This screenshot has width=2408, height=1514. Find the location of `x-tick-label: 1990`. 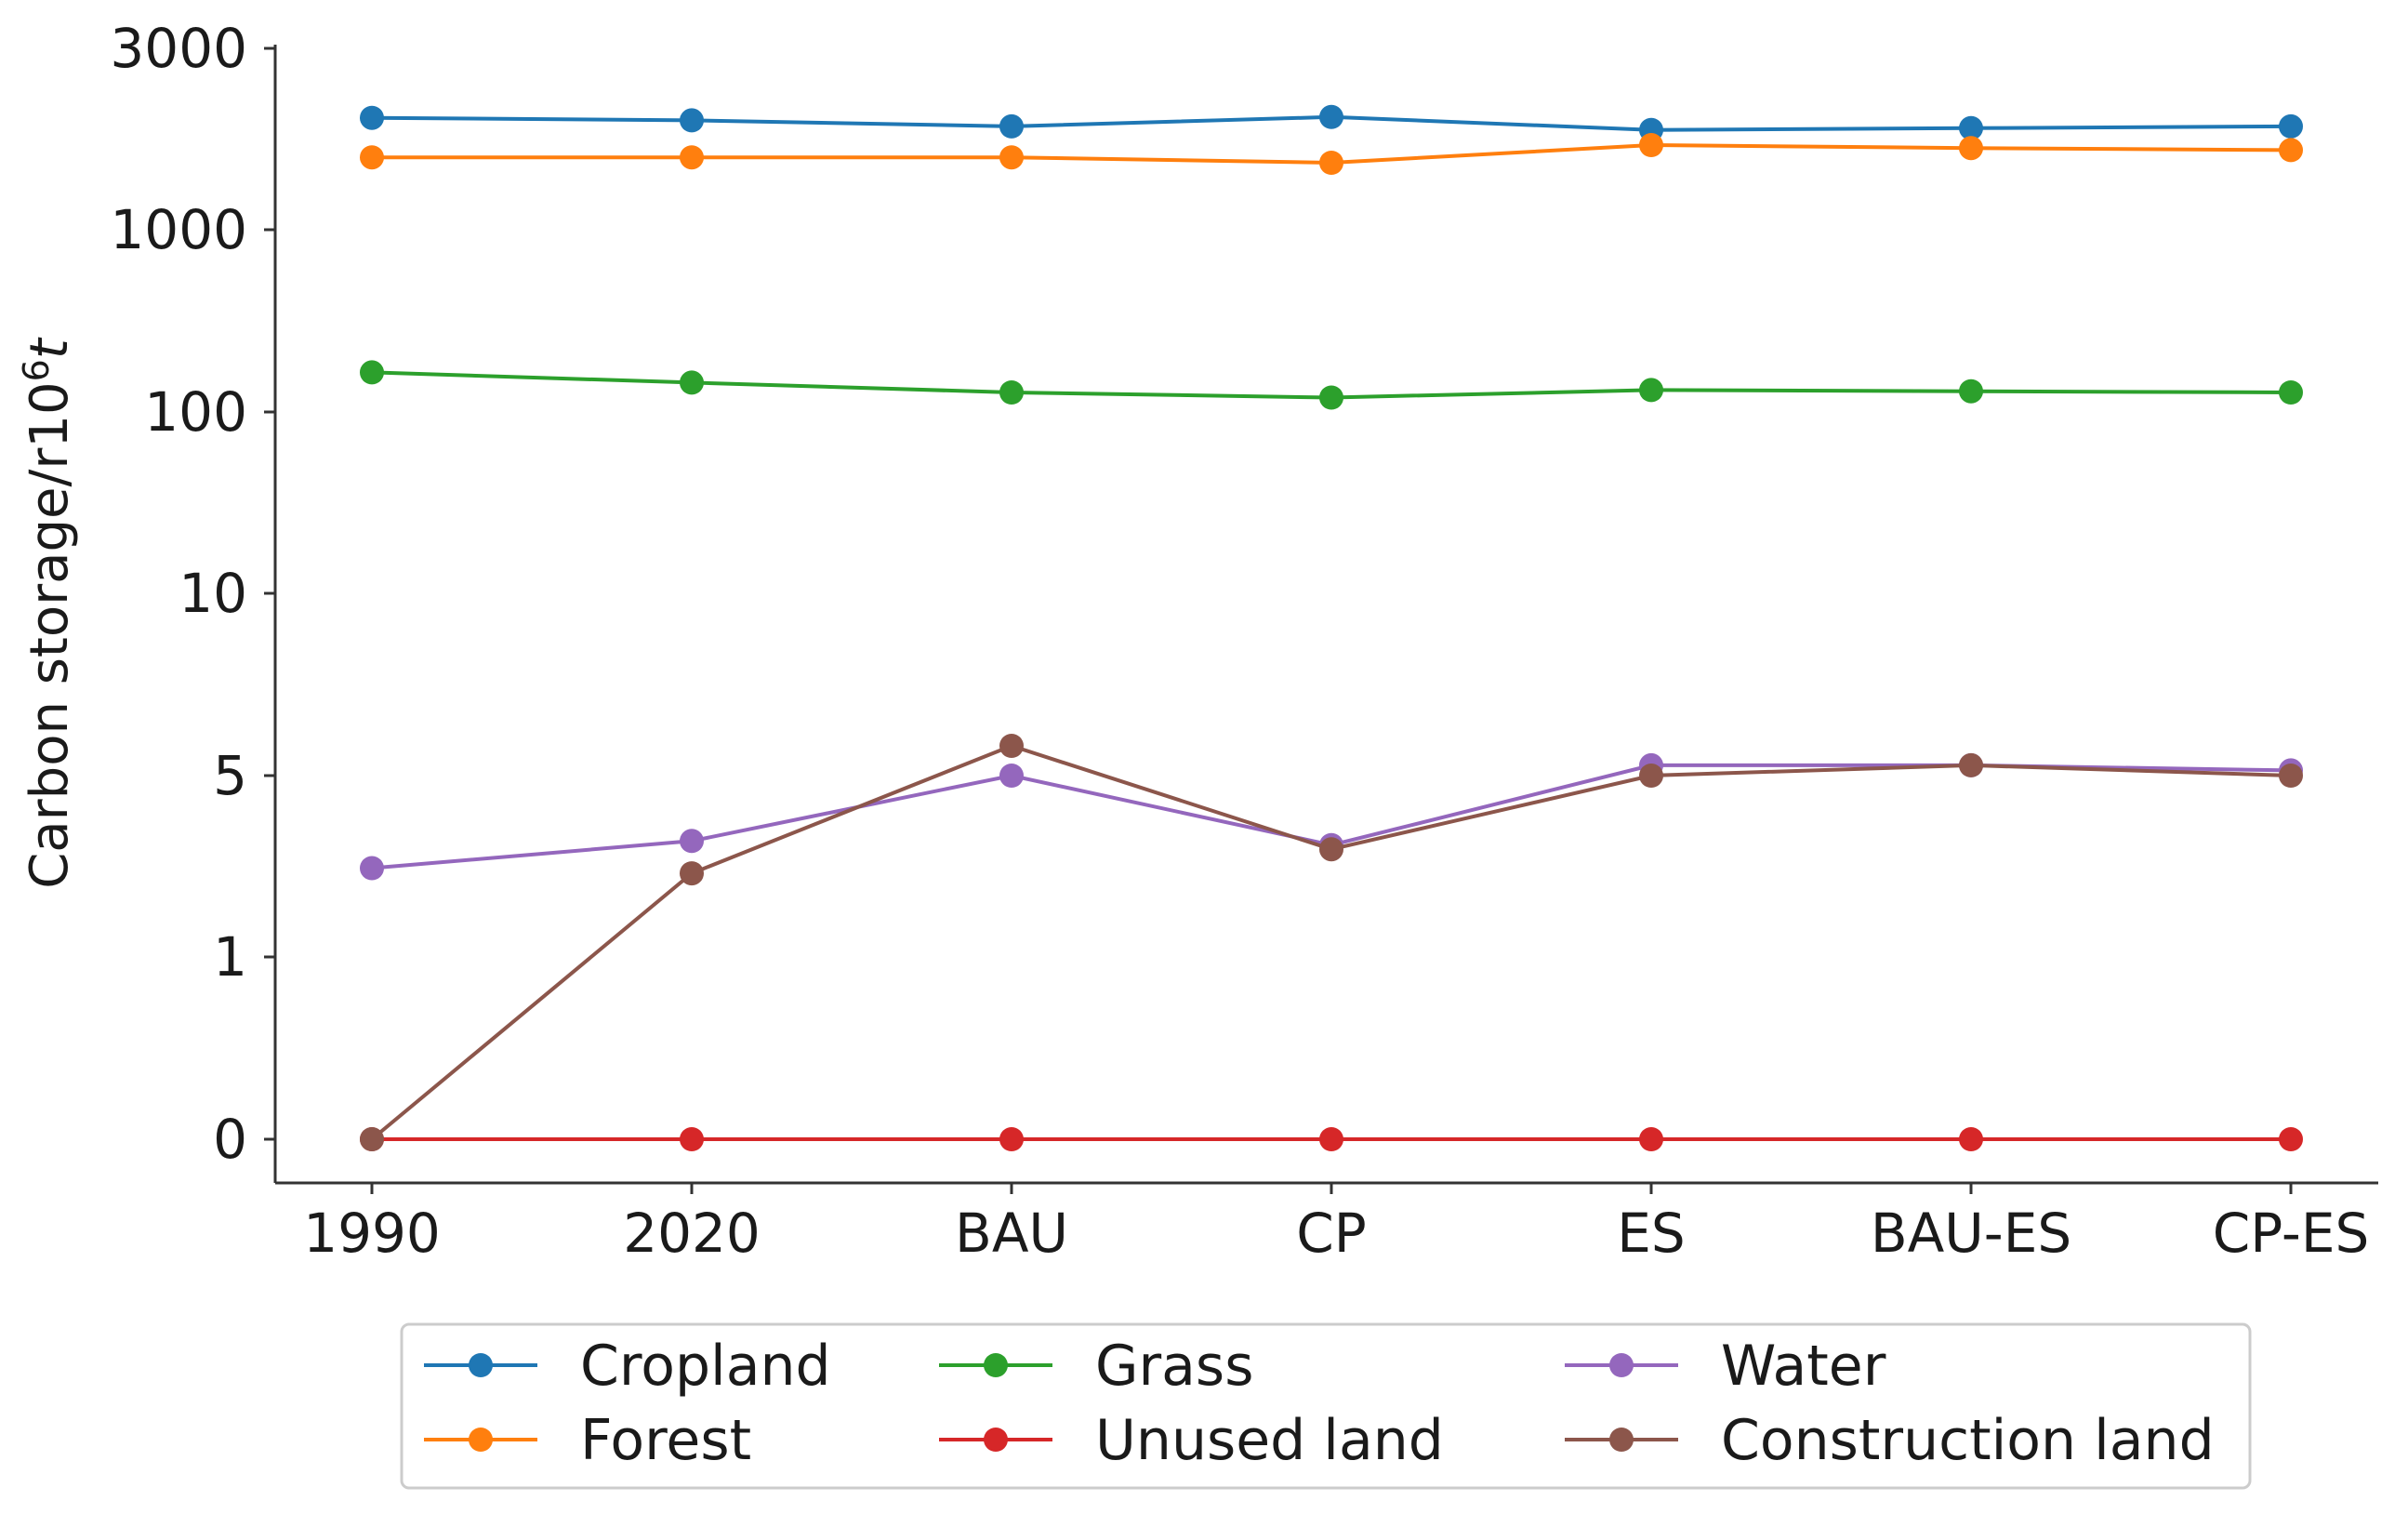

x-tick-label: 1990 is located at coordinates (372, 1233).